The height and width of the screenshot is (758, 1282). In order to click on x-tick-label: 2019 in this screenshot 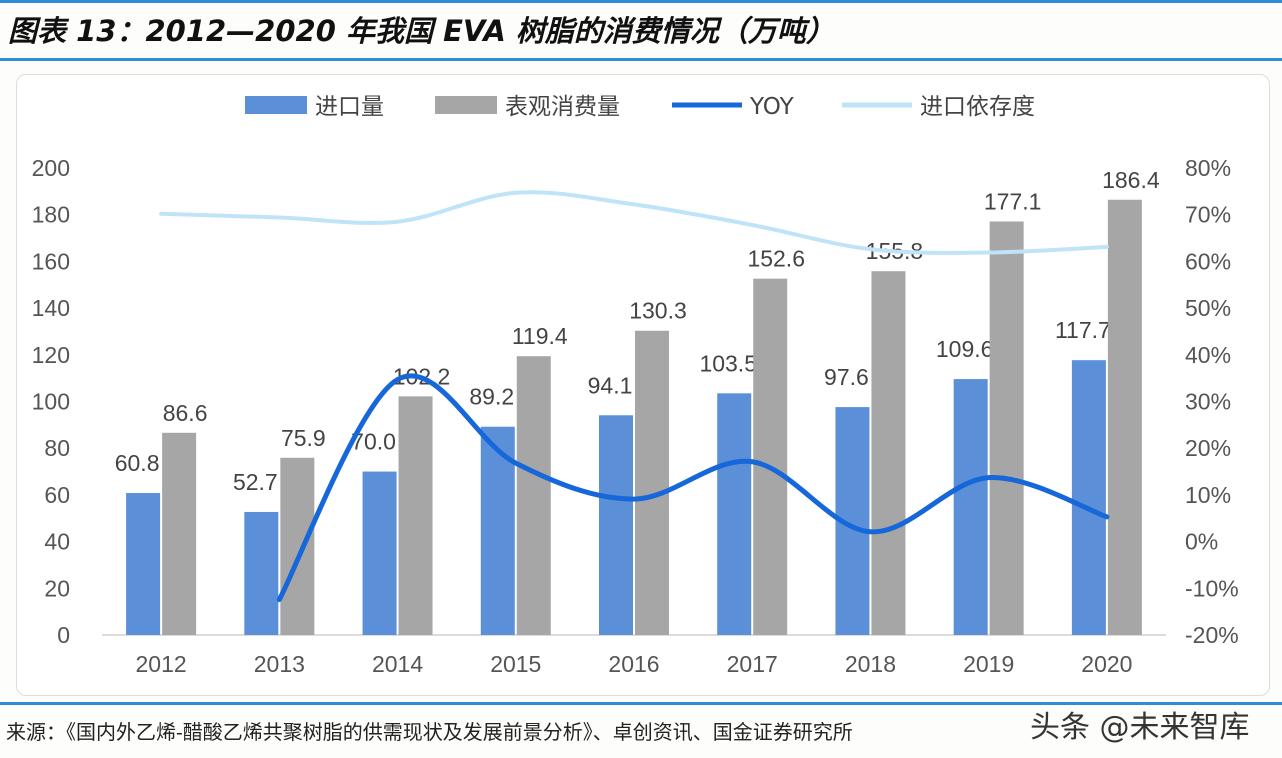, I will do `click(988, 664)`.